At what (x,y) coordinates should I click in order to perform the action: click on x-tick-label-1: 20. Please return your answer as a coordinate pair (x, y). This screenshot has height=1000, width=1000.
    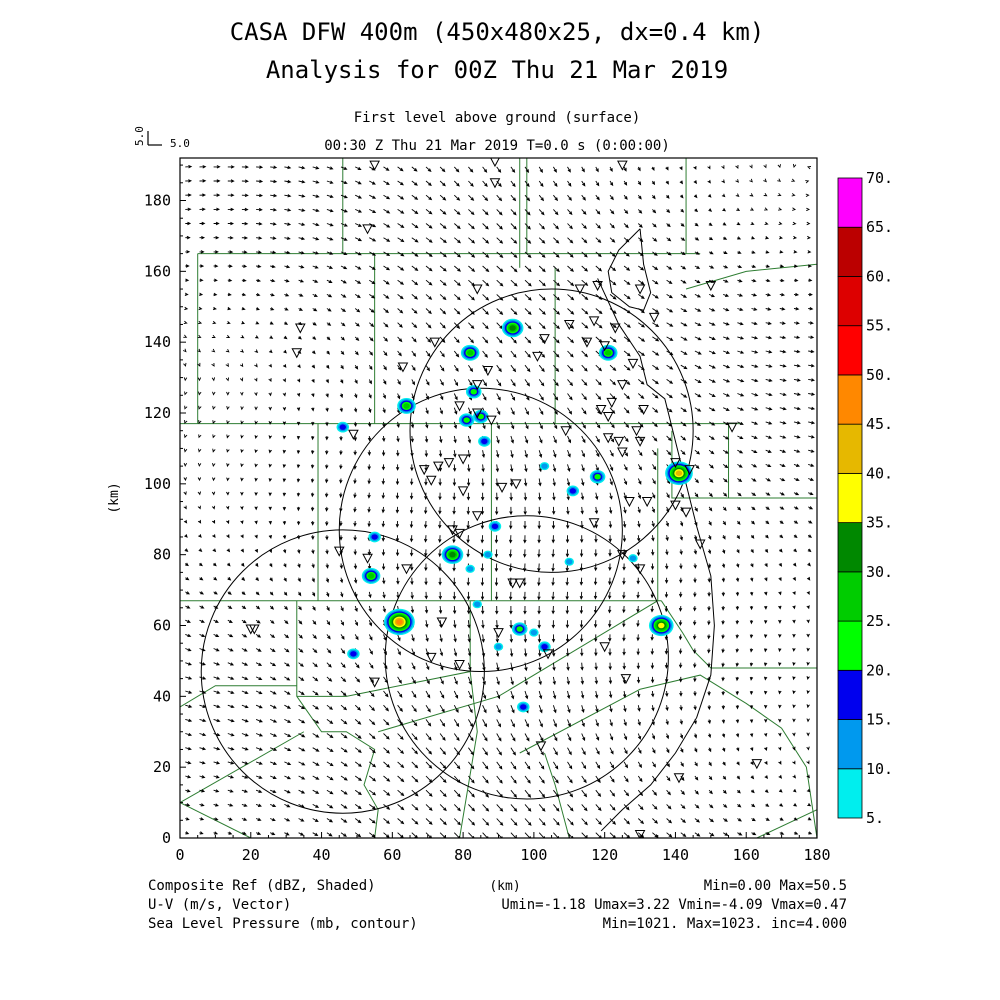
    Looking at the image, I should click on (251, 855).